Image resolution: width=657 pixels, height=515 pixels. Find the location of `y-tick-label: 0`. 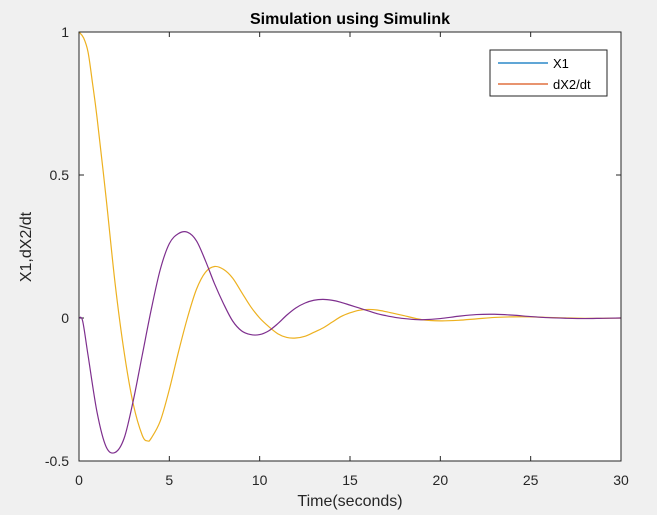

y-tick-label: 0 is located at coordinates (65, 318).